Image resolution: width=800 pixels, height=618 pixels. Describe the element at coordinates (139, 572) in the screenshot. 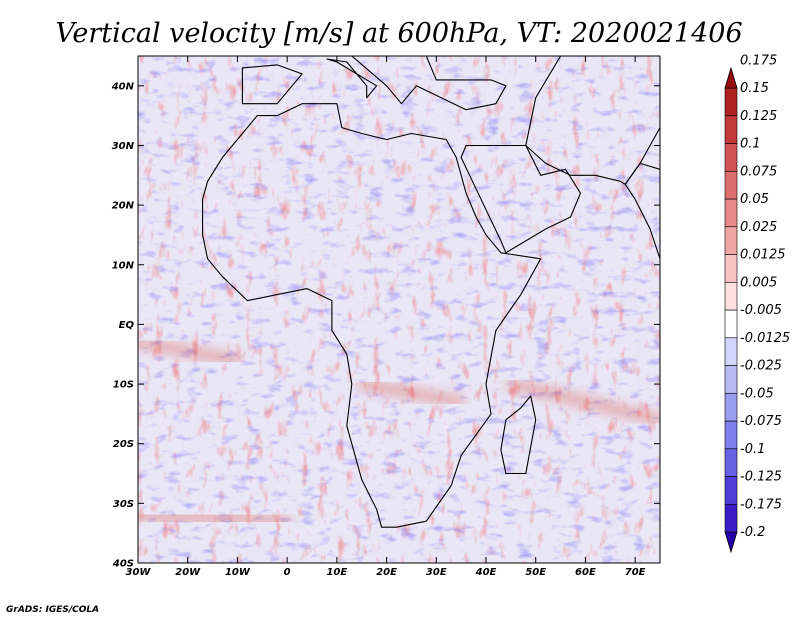

I see `x-tick-label-30w: 30W` at that location.